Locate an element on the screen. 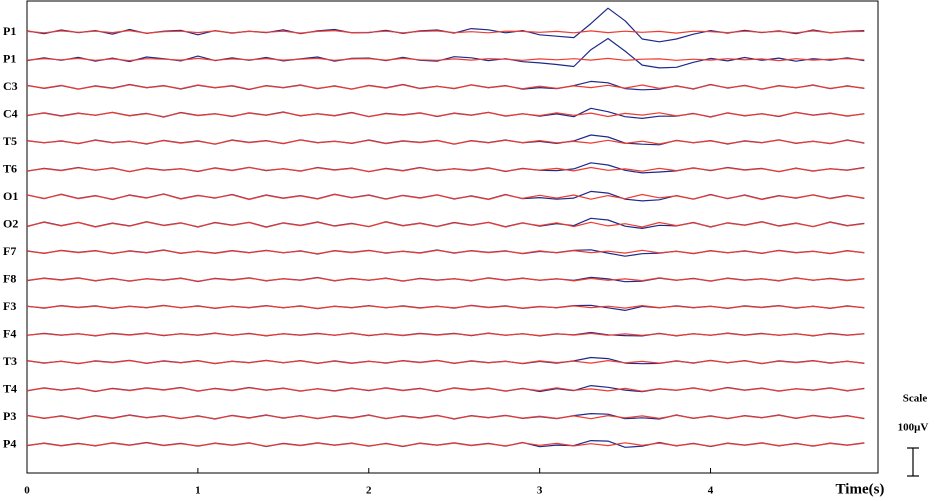 The image size is (935, 501). channel-label: T4 is located at coordinates (10, 388).